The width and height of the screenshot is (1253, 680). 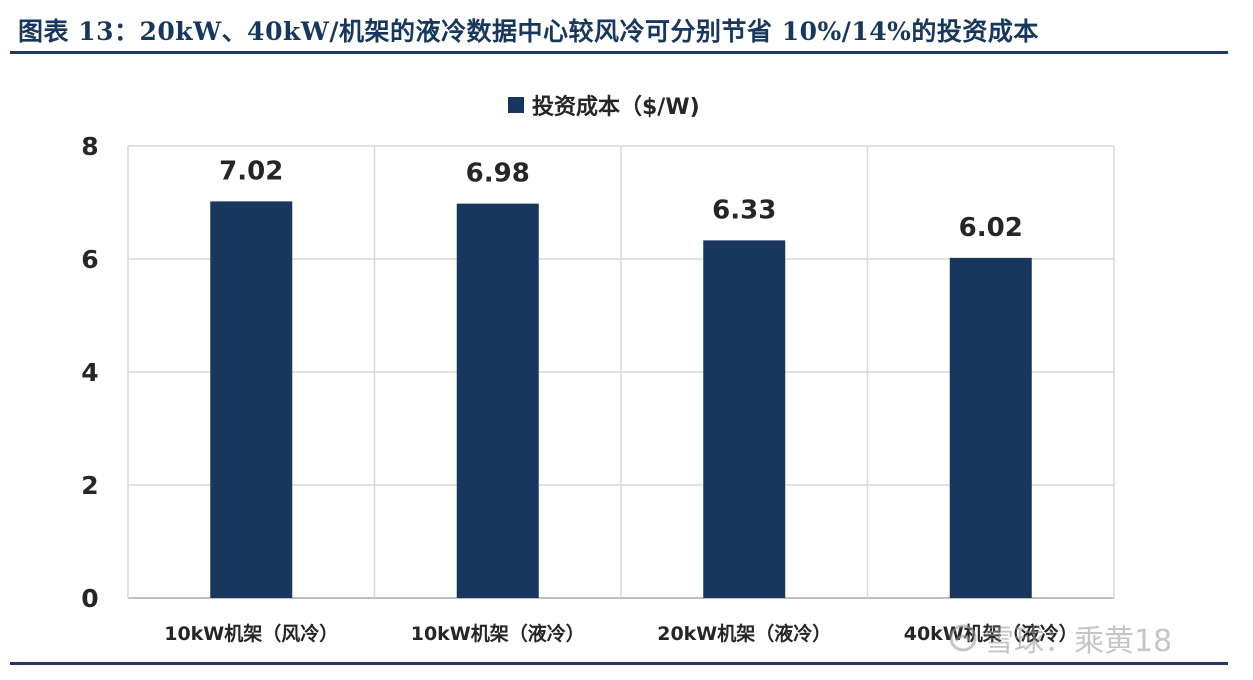 I want to click on y-tick-label: 2, so click(x=89, y=485).